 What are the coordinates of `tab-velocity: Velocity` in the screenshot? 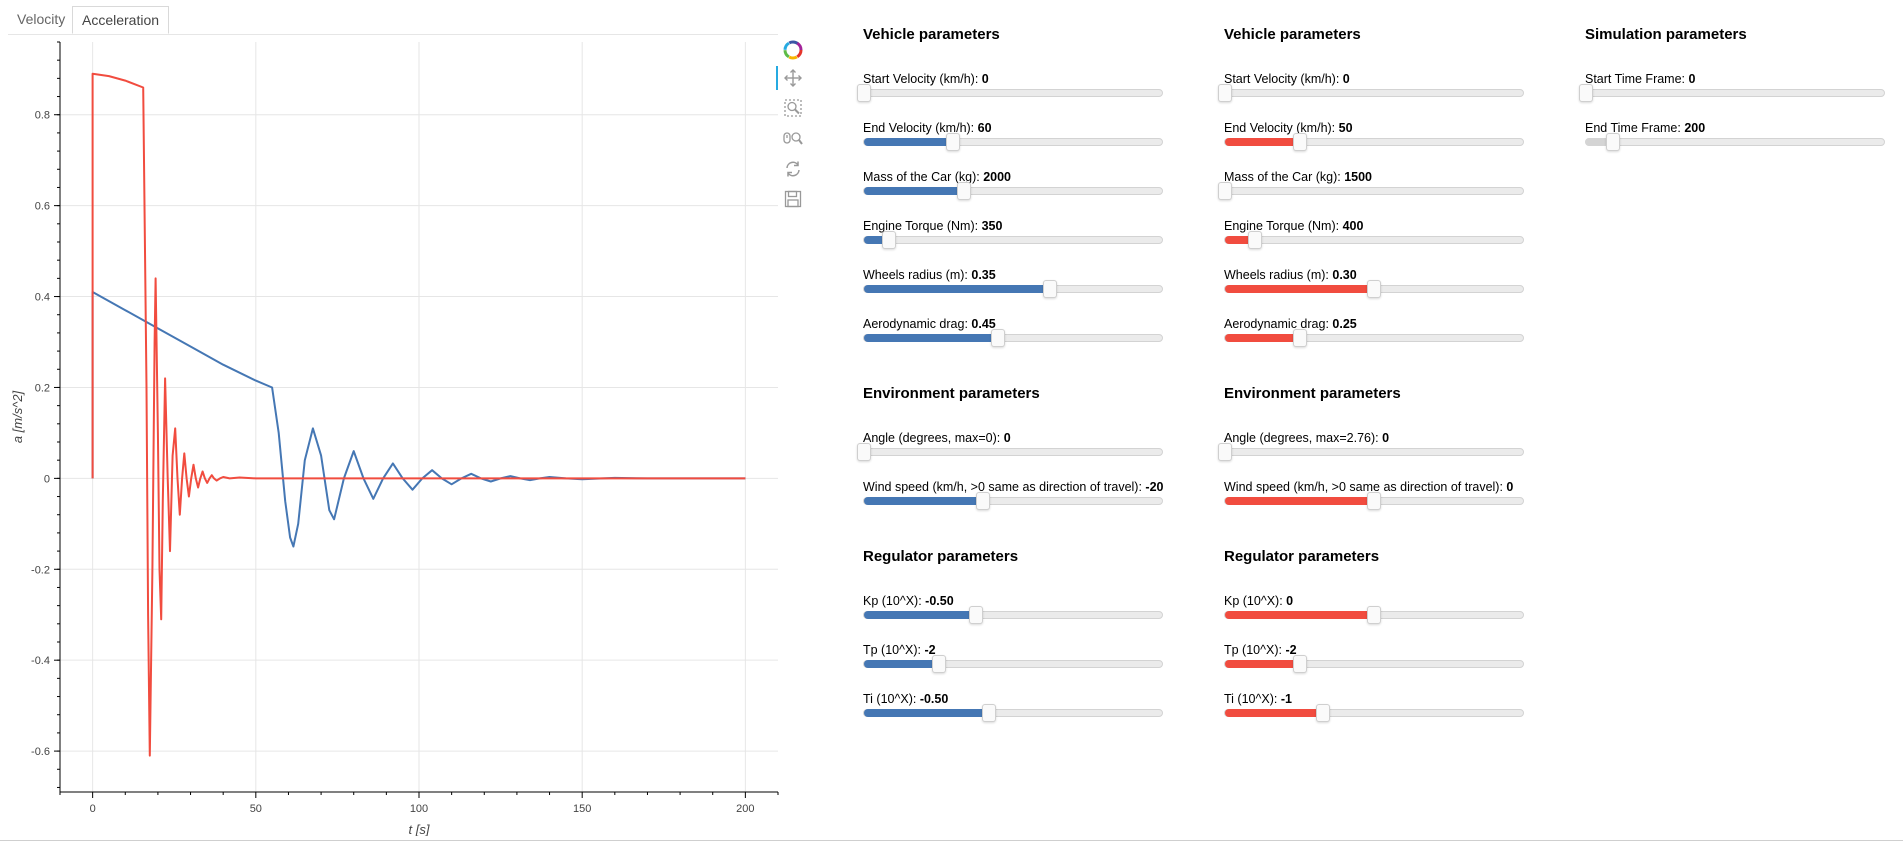 It's located at (41, 19).